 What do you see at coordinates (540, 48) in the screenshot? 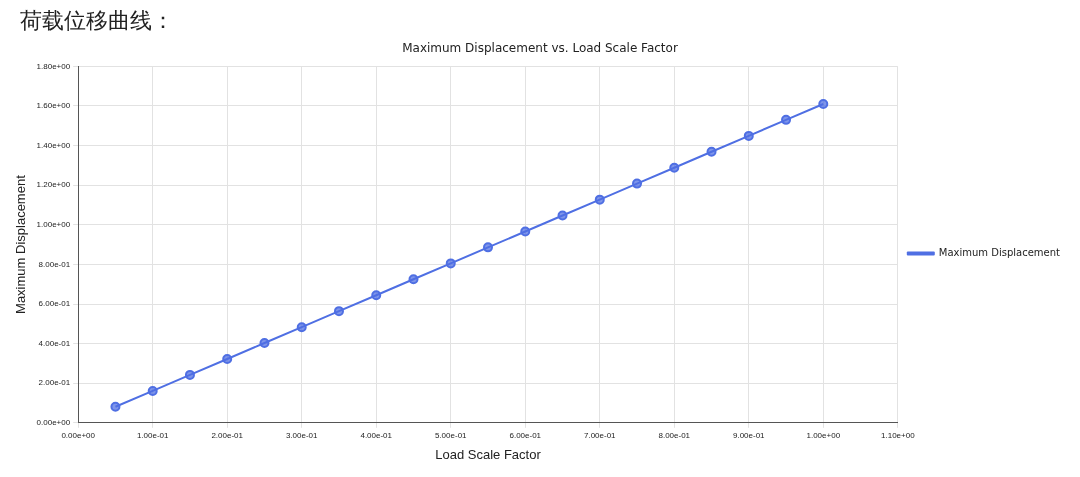
I see `chart-subtitle: Maximum Displacement vs. Load Scale Factor` at bounding box center [540, 48].